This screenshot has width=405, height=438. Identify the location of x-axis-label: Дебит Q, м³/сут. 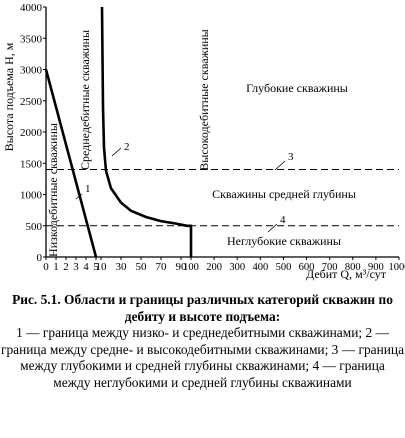
(346, 274).